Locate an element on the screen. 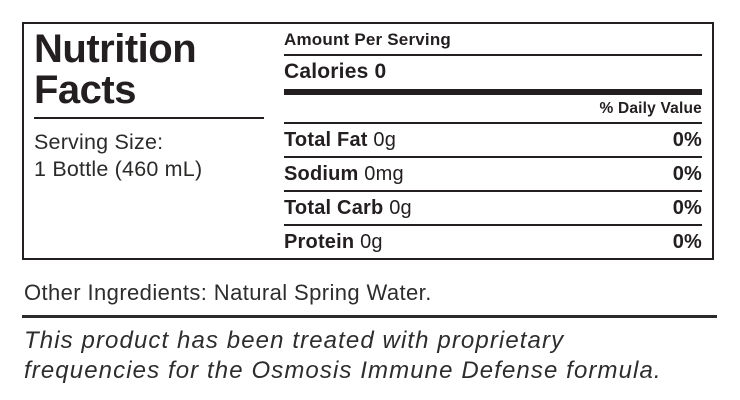  nutrition-facts-title: Nutrition Facts is located at coordinates (150, 68).